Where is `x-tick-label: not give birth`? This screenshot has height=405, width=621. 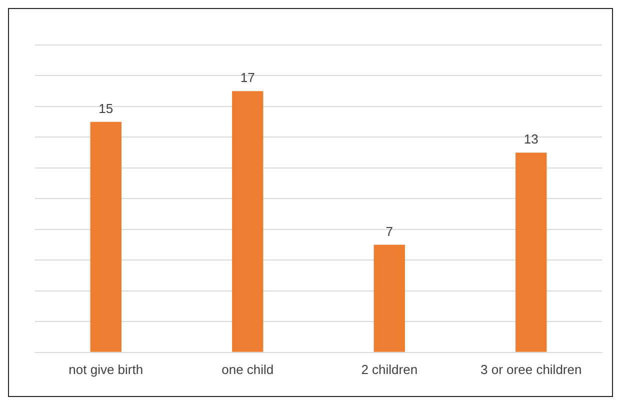 x-tick-label: not give birth is located at coordinates (106, 369).